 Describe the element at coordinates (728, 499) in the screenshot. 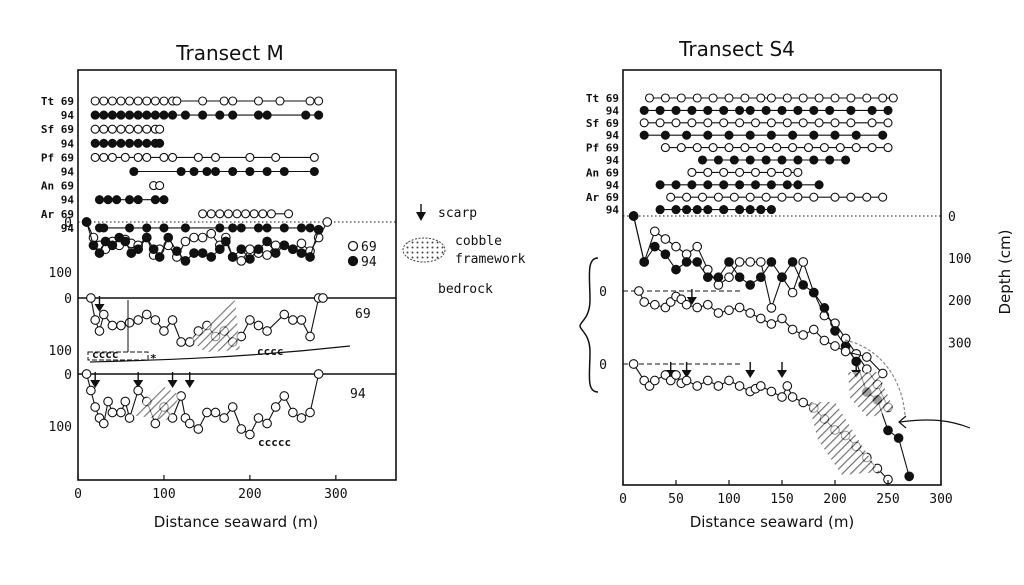

I see `x-tick-label: 100` at that location.